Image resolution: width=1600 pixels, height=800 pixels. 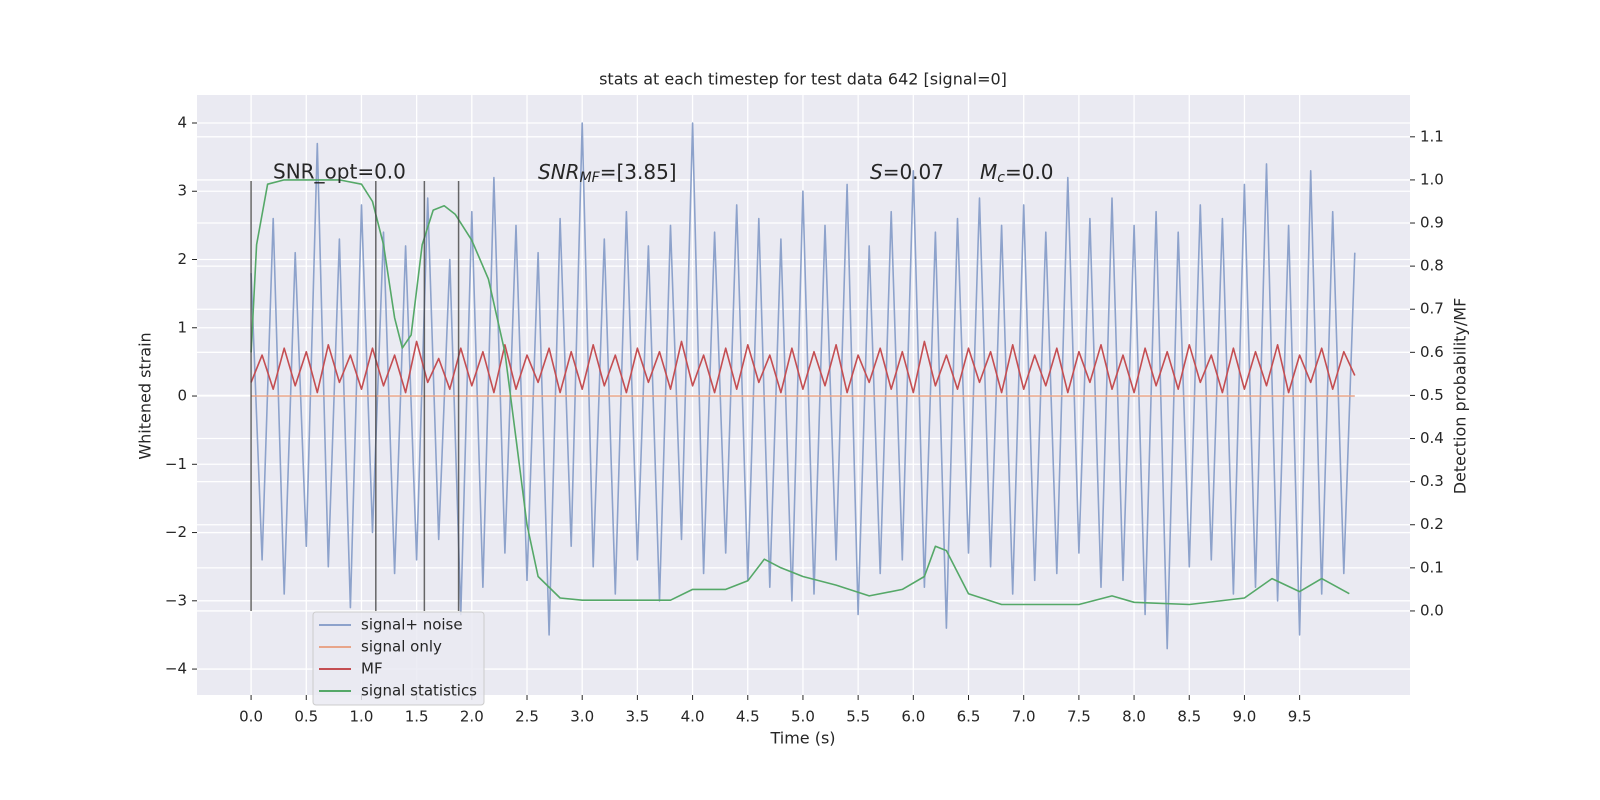 I want to click on x-tick-label: 8.5, so click(x=1189, y=717).